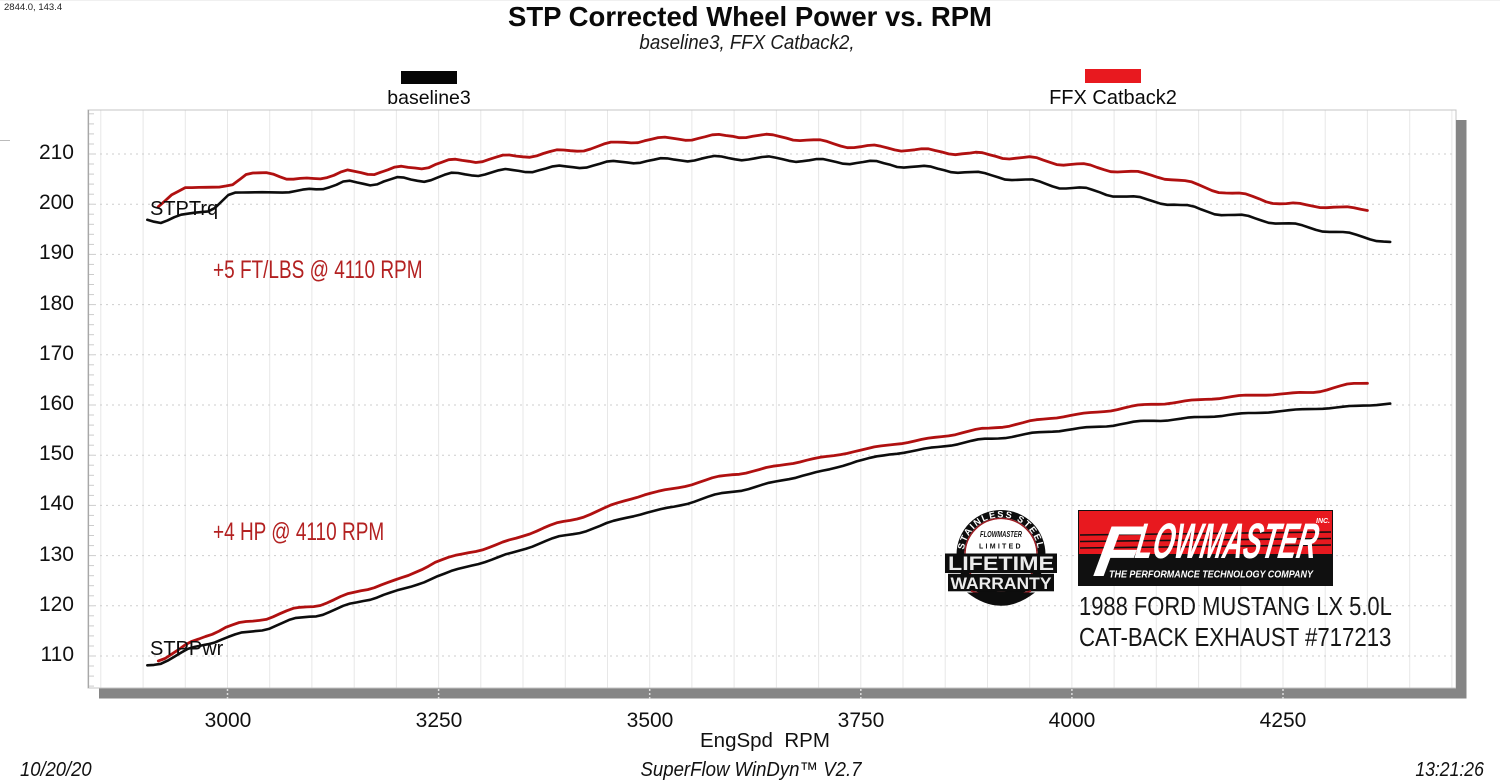 This screenshot has height=780, width=1500. I want to click on svg-text: LIFETIME, so click(1001, 564).